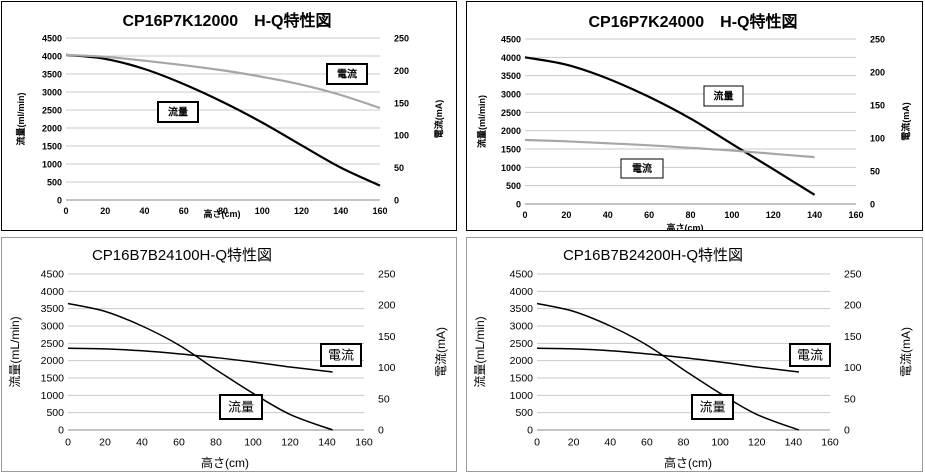 This screenshot has height=473, width=925. I want to click on y-tick-label: 4000, so click(522, 292).